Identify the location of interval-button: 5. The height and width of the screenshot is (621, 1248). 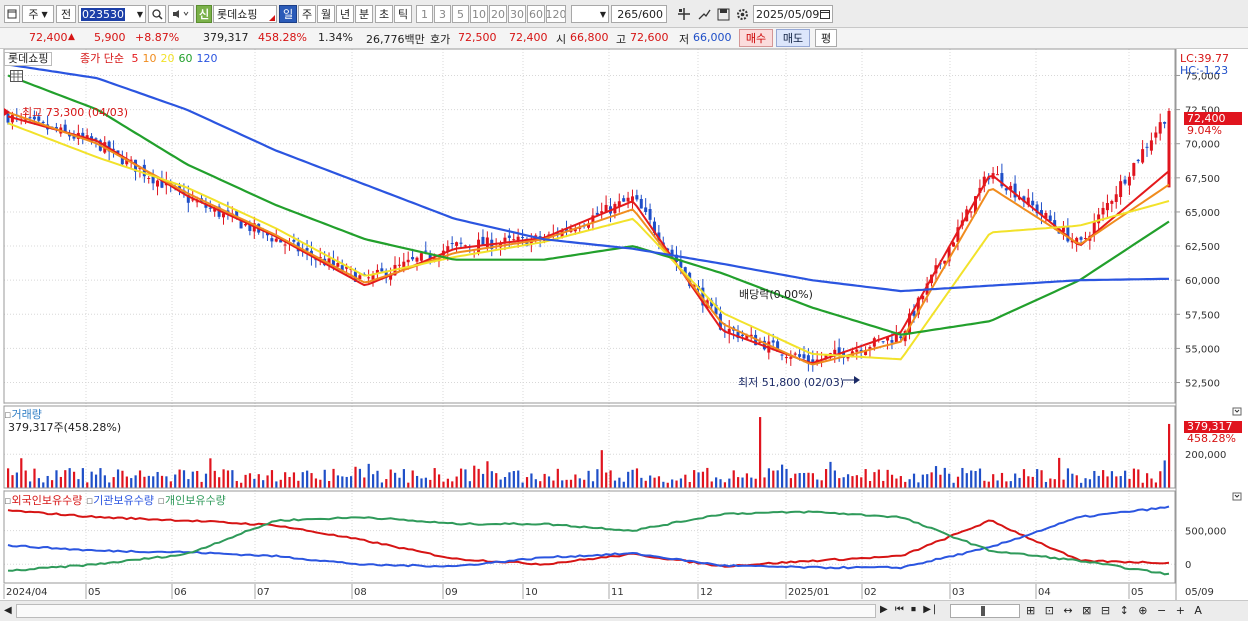
(460, 14).